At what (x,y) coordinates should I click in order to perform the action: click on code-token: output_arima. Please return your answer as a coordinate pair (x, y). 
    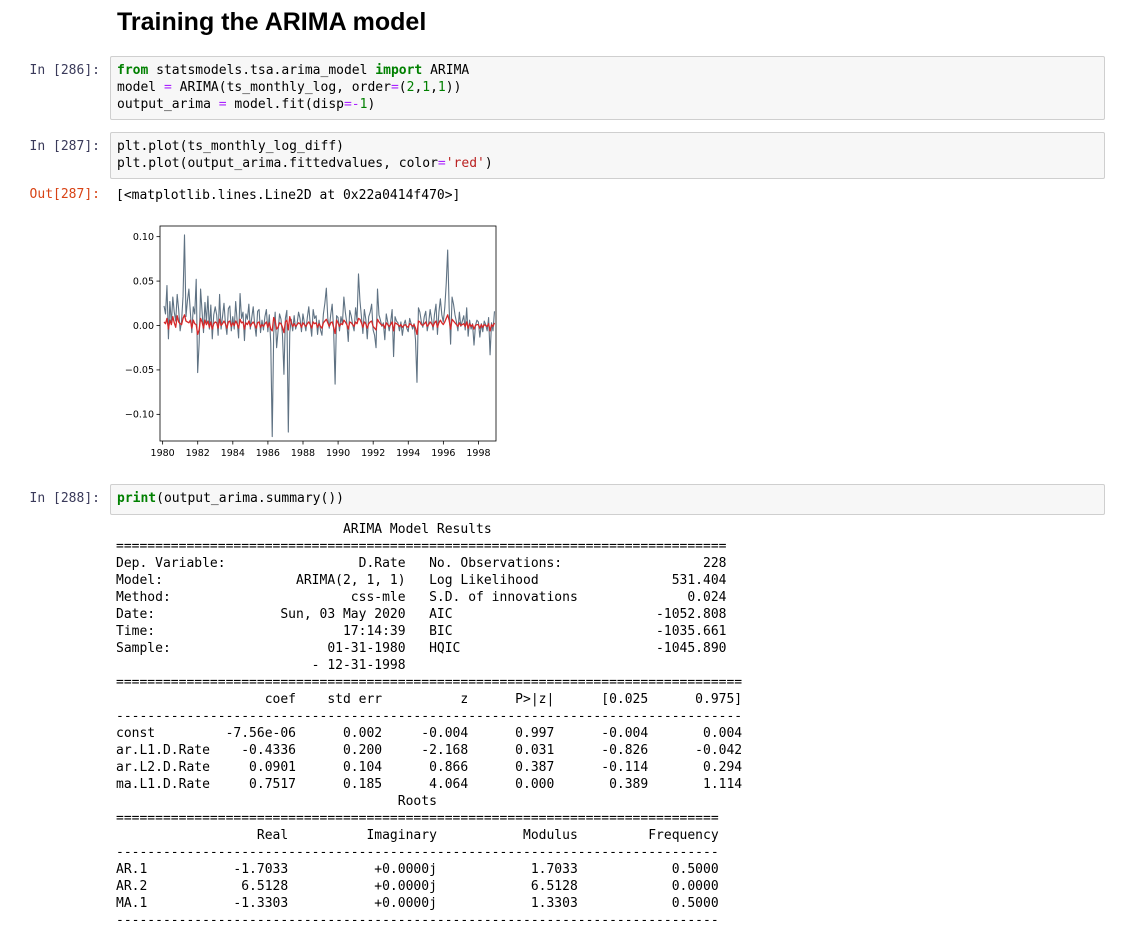
    Looking at the image, I should click on (168, 104).